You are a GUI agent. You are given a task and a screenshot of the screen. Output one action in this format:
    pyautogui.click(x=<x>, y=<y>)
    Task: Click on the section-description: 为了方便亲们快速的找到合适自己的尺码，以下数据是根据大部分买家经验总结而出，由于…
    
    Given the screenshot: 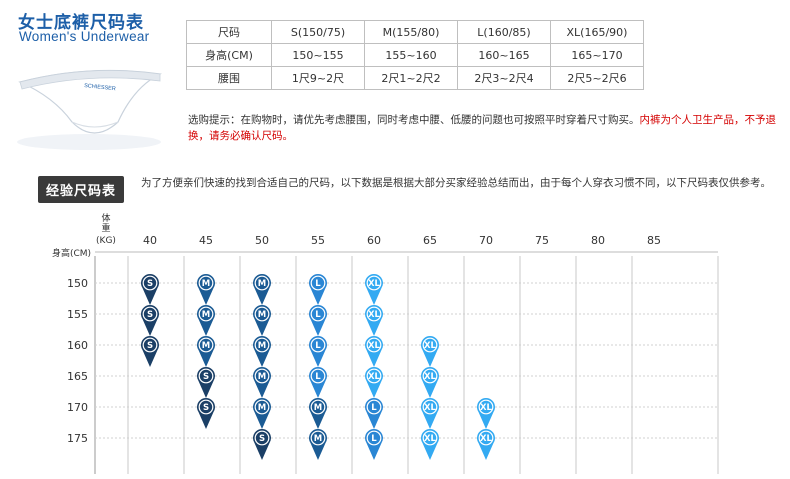 What is the action you would take?
    pyautogui.click(x=456, y=183)
    